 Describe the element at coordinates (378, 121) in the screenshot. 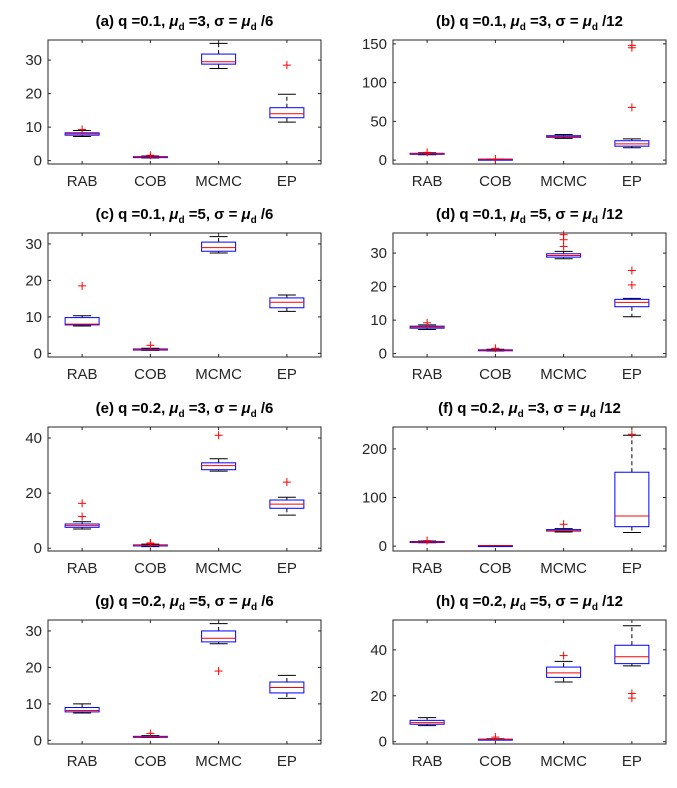

I see `y-tick-label: 50` at that location.